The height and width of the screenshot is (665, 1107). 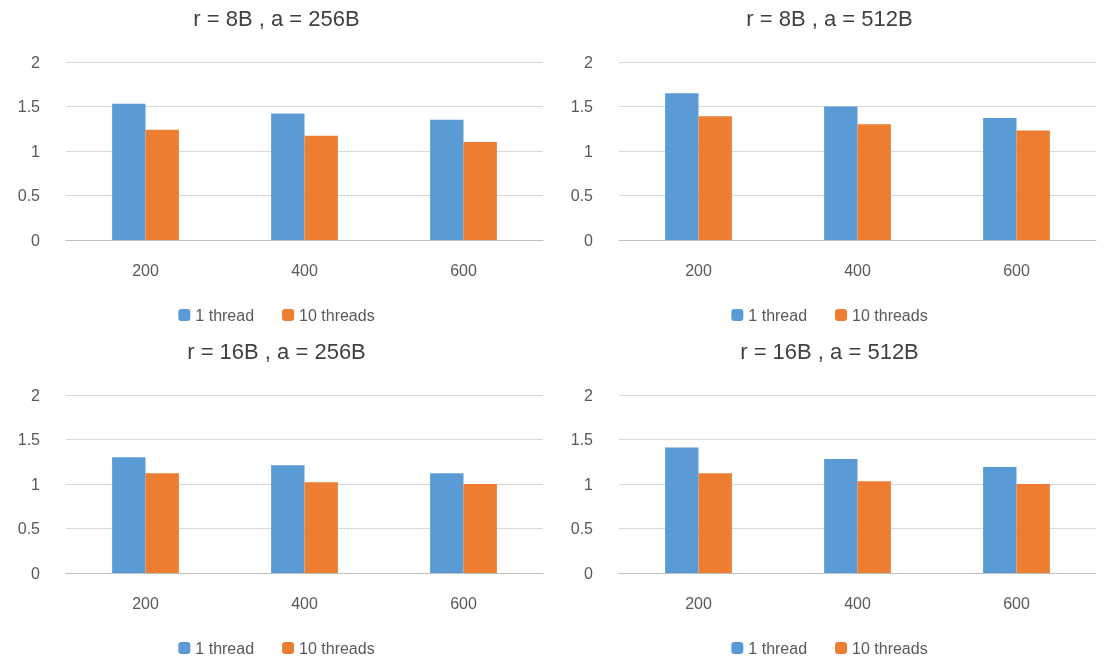 What do you see at coordinates (276, 350) in the screenshot?
I see `chart-title: r = 16B , a = 256B` at bounding box center [276, 350].